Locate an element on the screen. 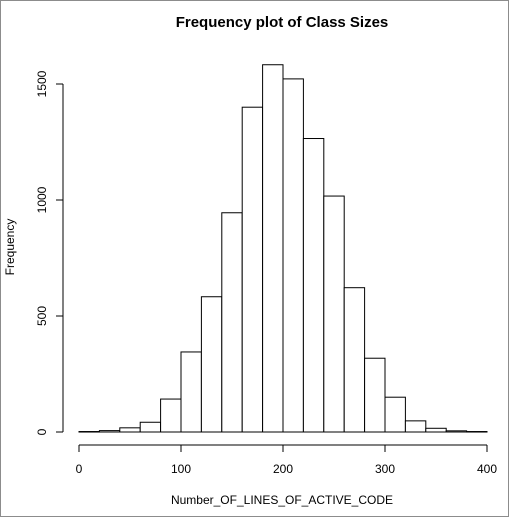  y-tick-label: 0 is located at coordinates (42, 431).